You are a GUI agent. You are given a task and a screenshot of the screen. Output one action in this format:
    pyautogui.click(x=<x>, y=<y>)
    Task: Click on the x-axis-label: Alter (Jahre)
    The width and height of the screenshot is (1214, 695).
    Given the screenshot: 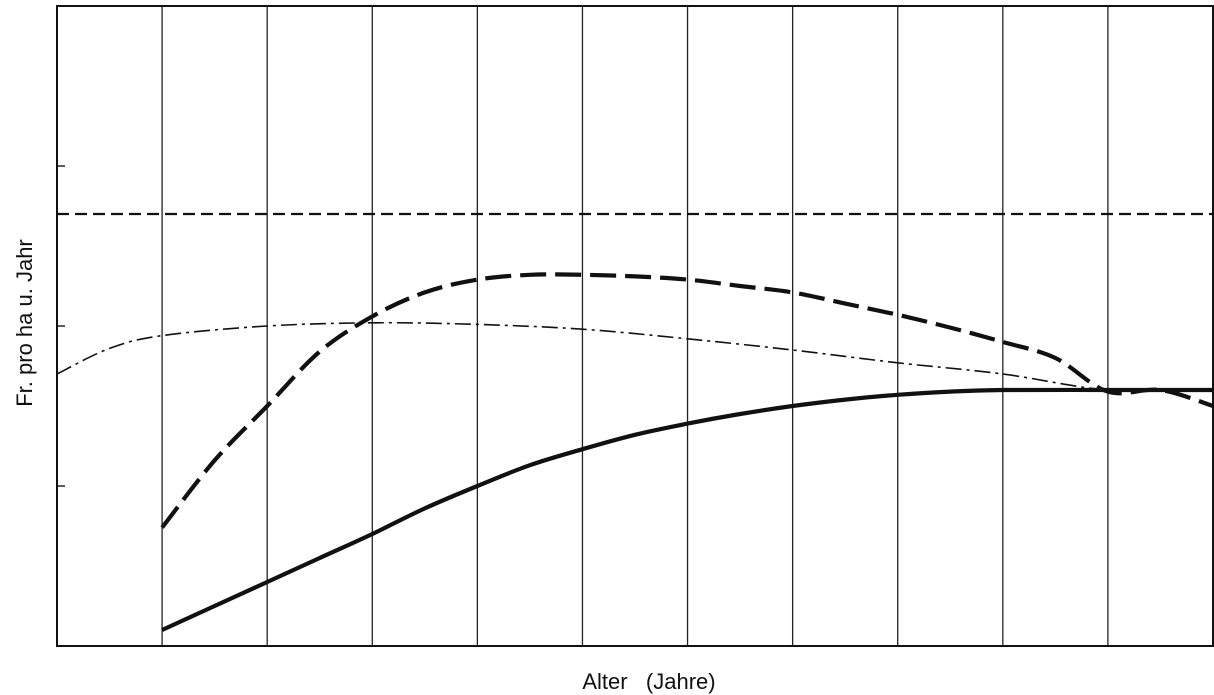 What is the action you would take?
    pyautogui.click(x=648, y=681)
    